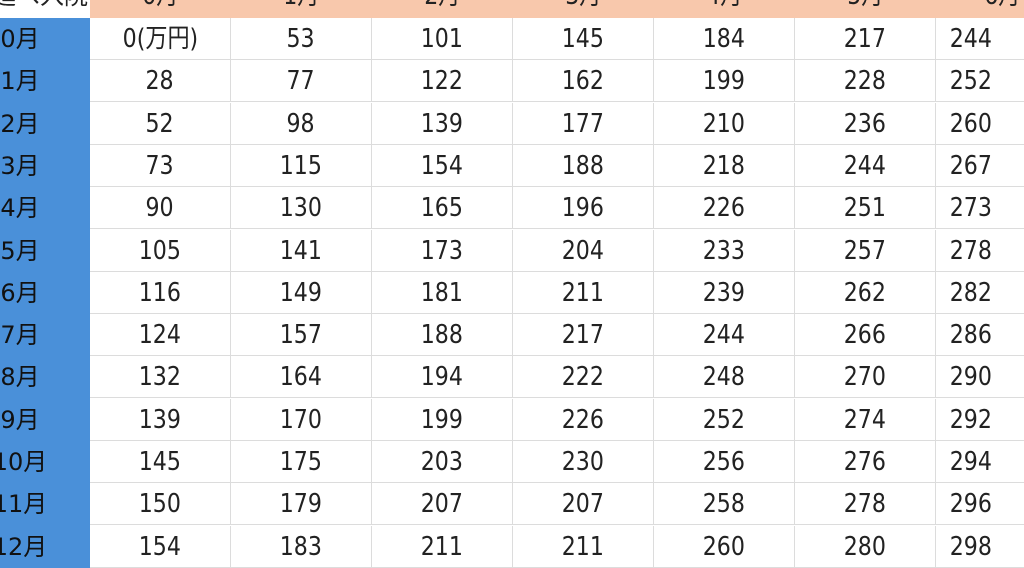 The image size is (1024, 568). I want to click on row-label: 1月, so click(20, 81).